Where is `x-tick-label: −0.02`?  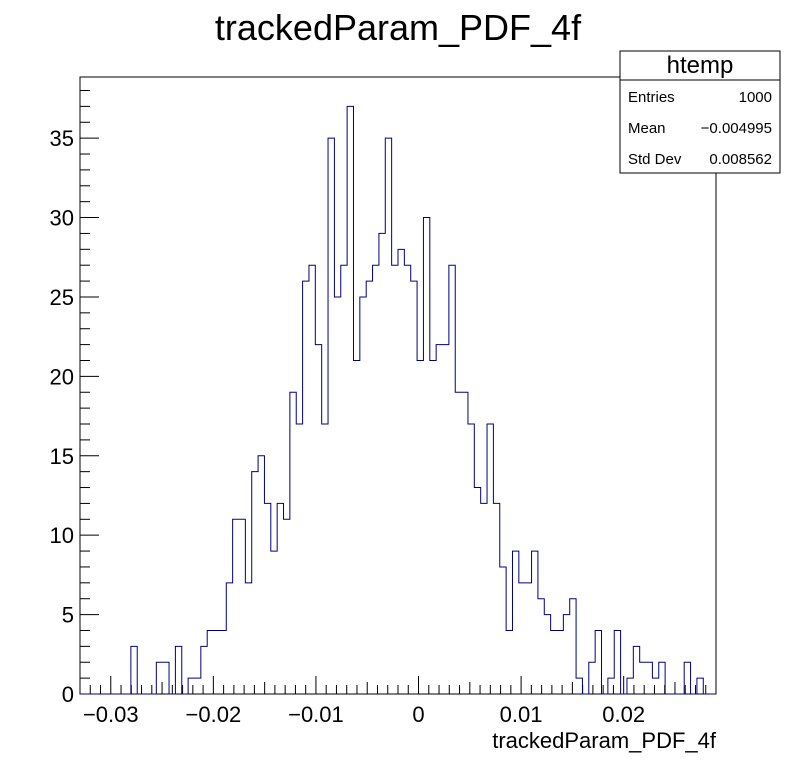
x-tick-label: −0.02 is located at coordinates (214, 714).